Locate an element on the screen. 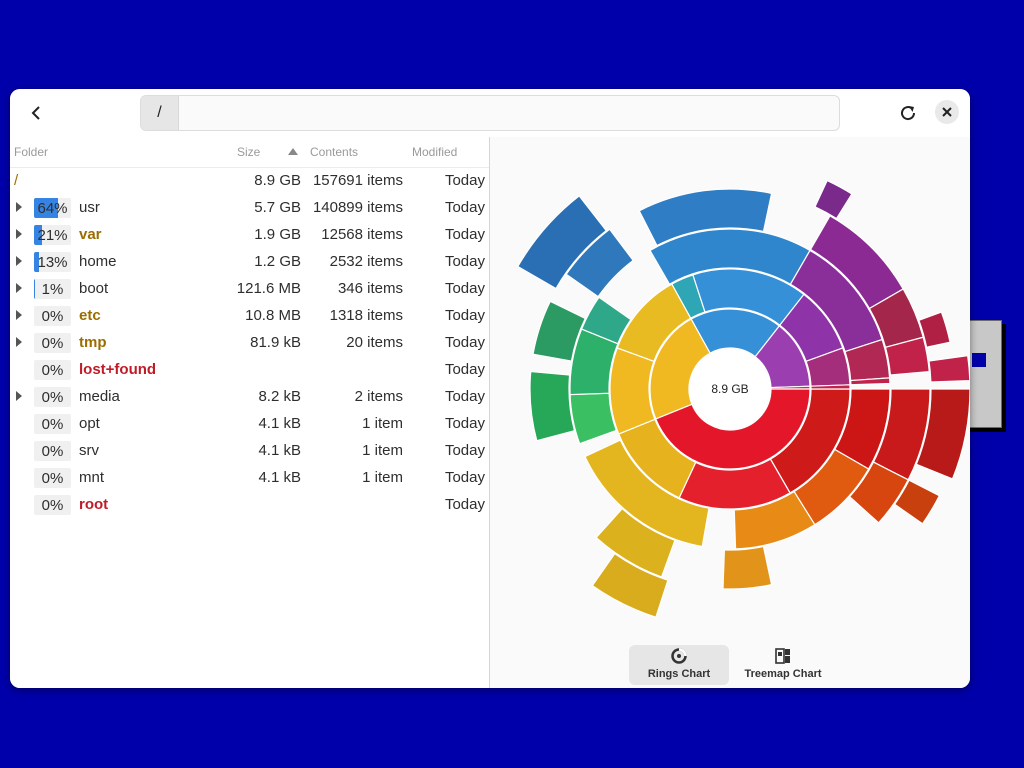  folder-contents: 20 items is located at coordinates (374, 342).